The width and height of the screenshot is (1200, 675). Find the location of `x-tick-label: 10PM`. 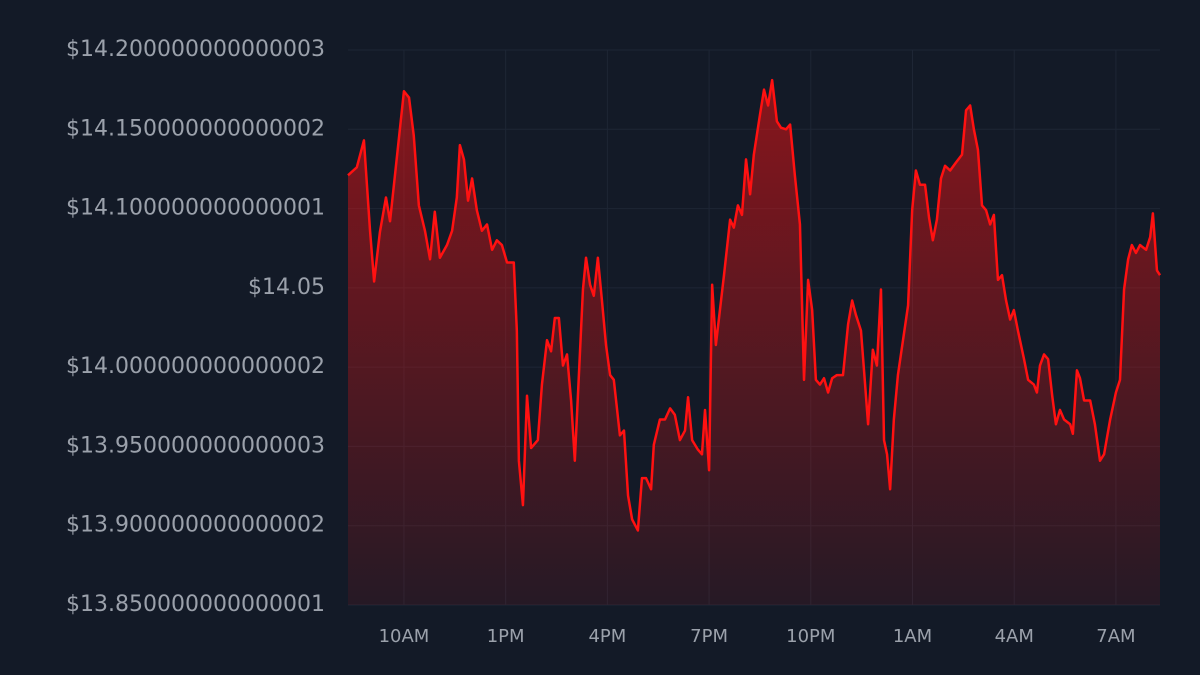

x-tick-label: 10PM is located at coordinates (810, 636).